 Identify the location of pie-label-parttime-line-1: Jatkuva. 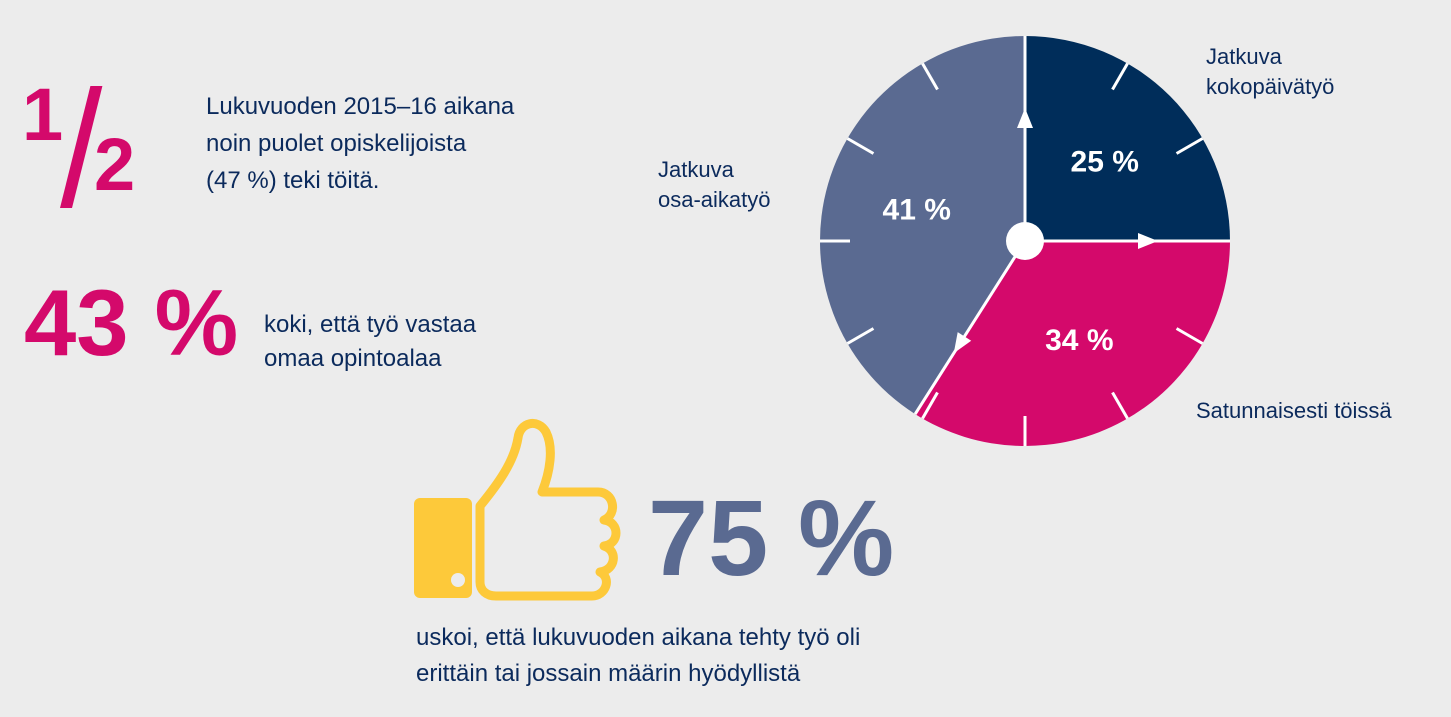
(696, 169).